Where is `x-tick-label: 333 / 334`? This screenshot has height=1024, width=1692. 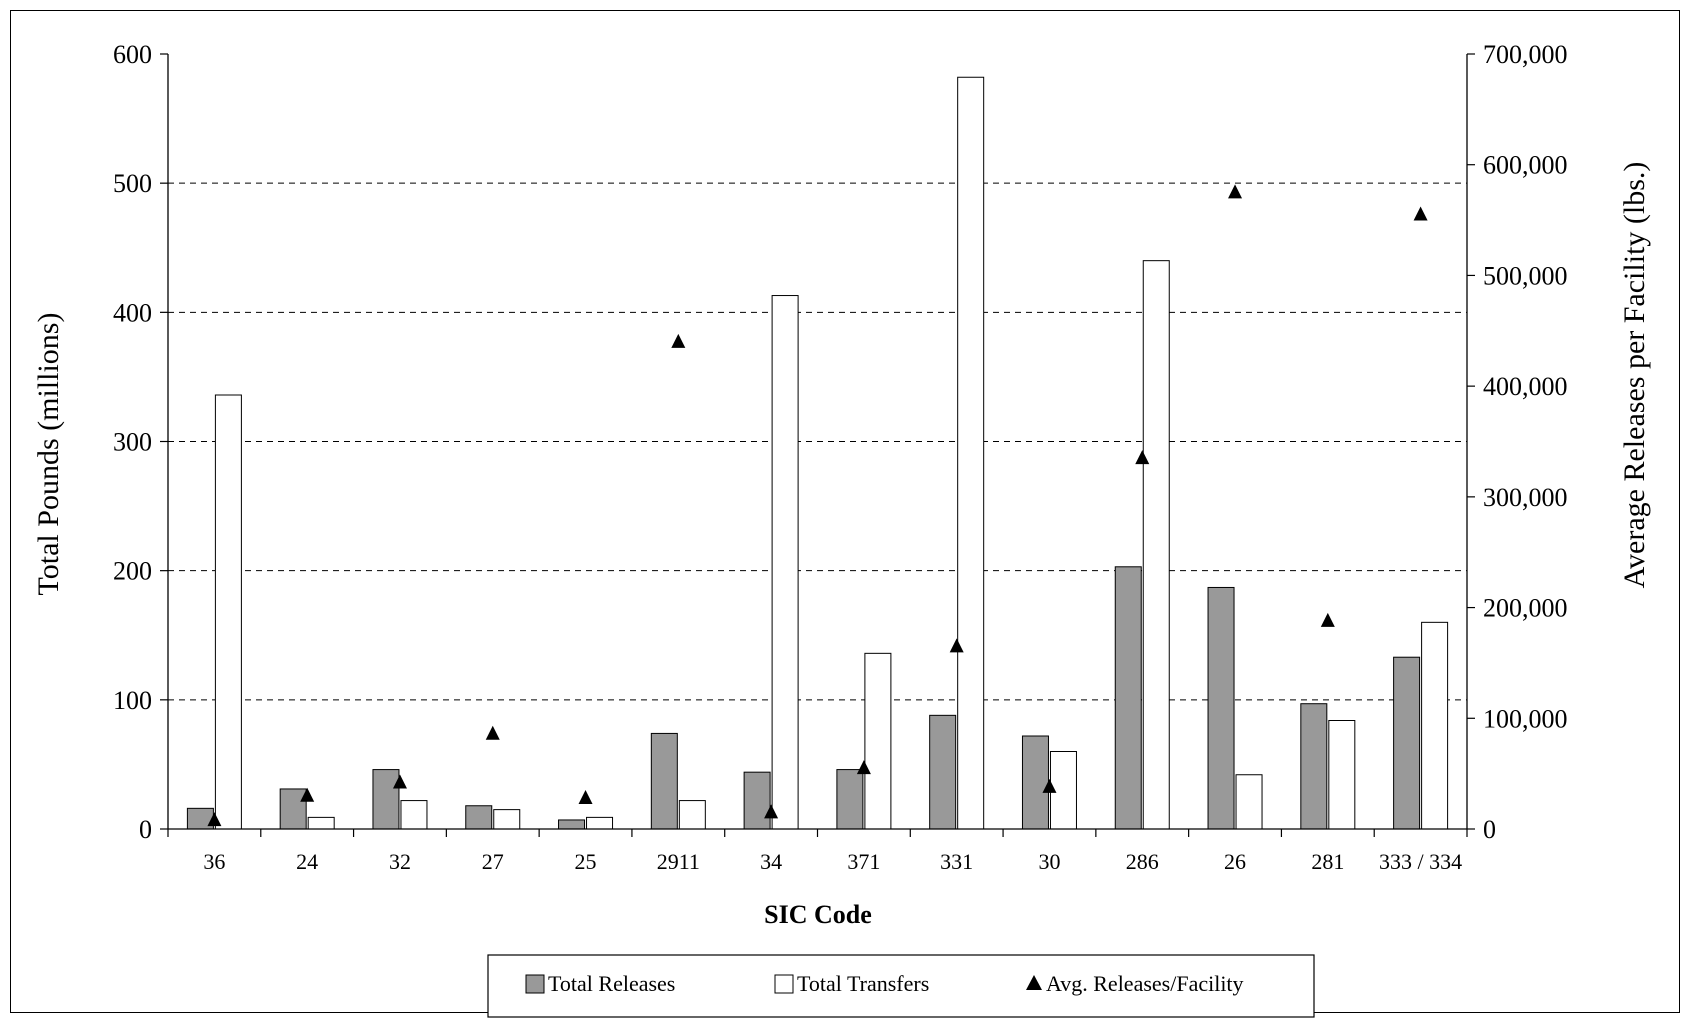 x-tick-label: 333 / 334 is located at coordinates (1420, 861).